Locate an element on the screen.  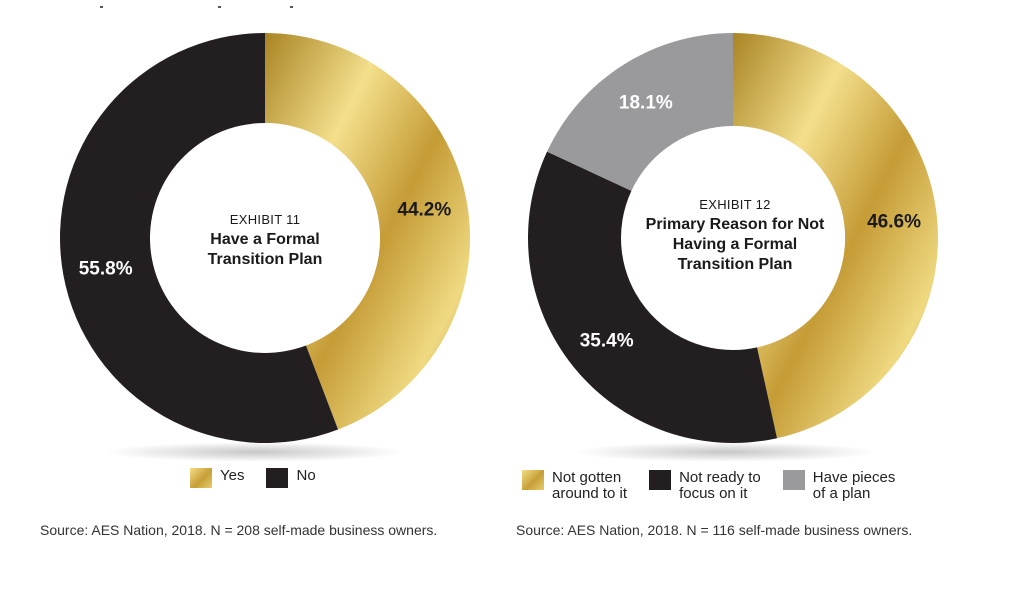
donut-value-label-no: 55.8% is located at coordinates (106, 268).